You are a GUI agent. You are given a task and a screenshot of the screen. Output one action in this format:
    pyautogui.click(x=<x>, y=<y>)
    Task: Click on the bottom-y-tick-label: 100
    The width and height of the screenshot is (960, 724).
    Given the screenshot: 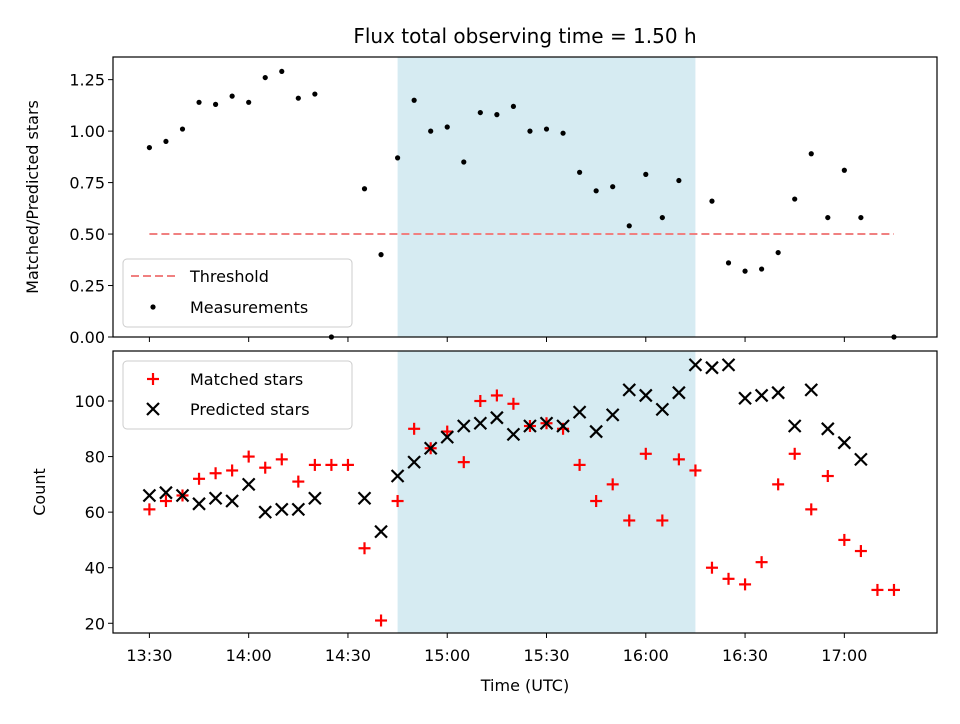 What is the action you would take?
    pyautogui.click(x=89, y=401)
    